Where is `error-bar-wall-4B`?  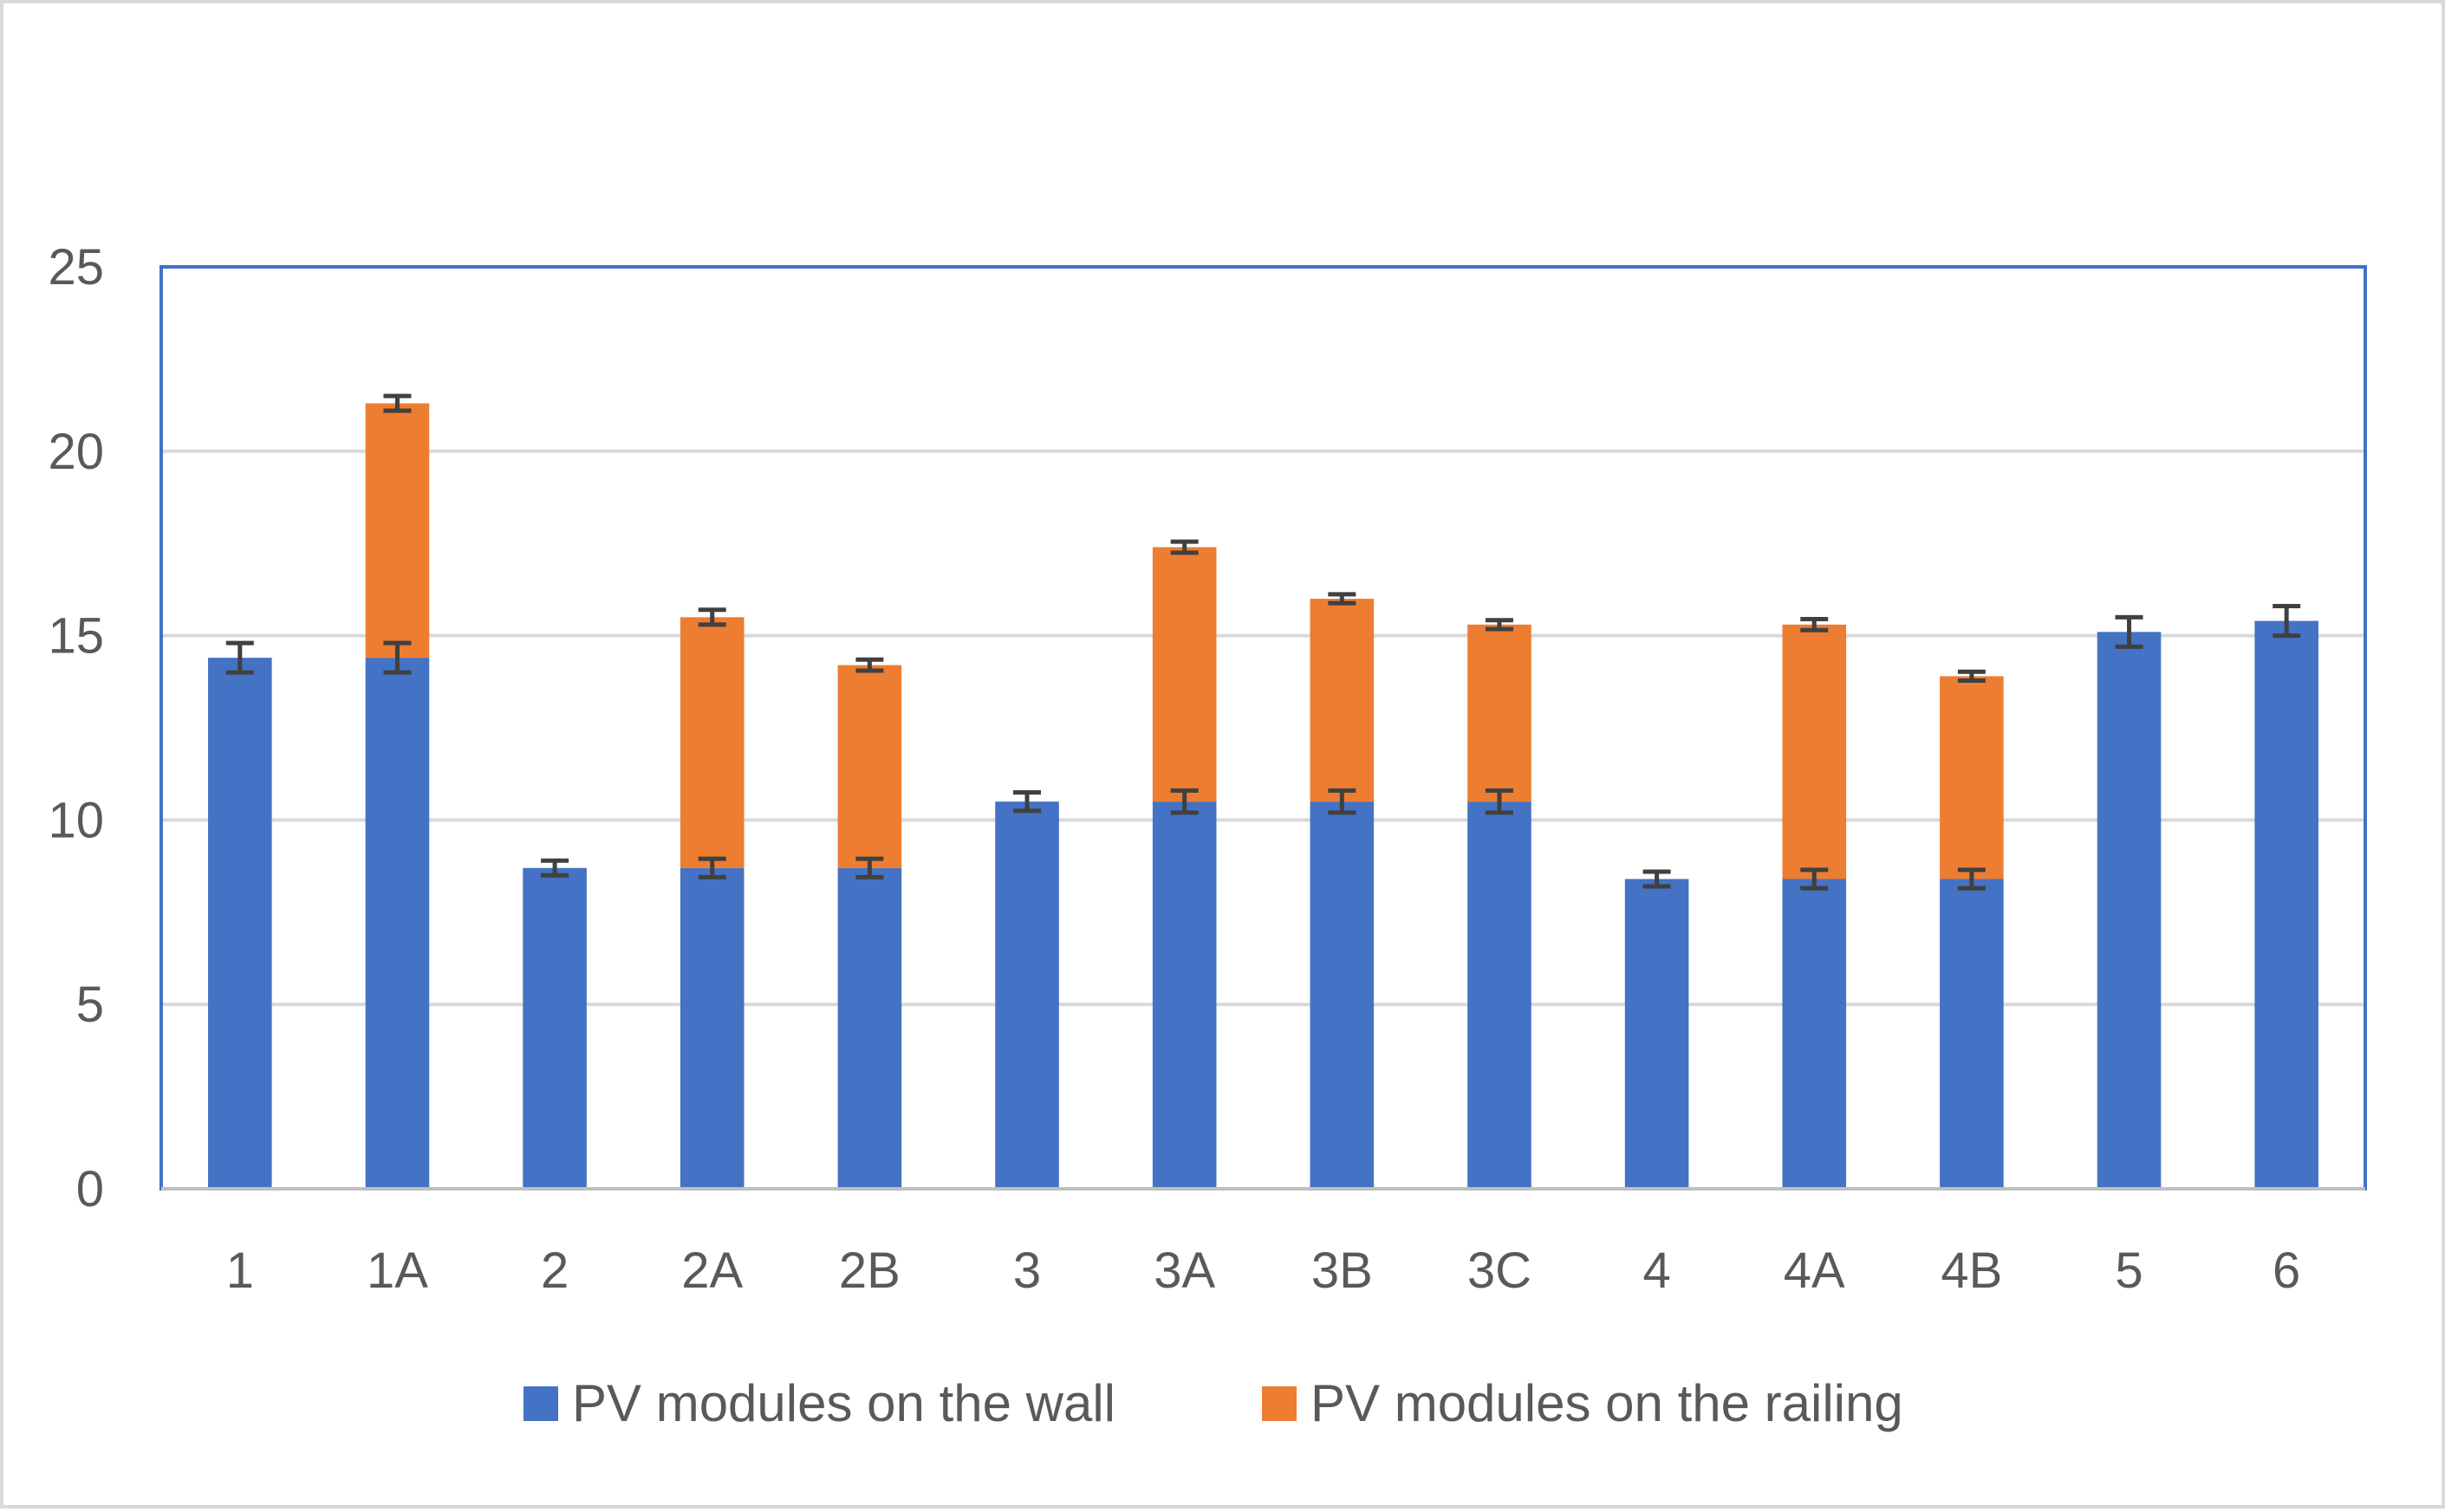 error-bar-wall-4B is located at coordinates (1971, 879).